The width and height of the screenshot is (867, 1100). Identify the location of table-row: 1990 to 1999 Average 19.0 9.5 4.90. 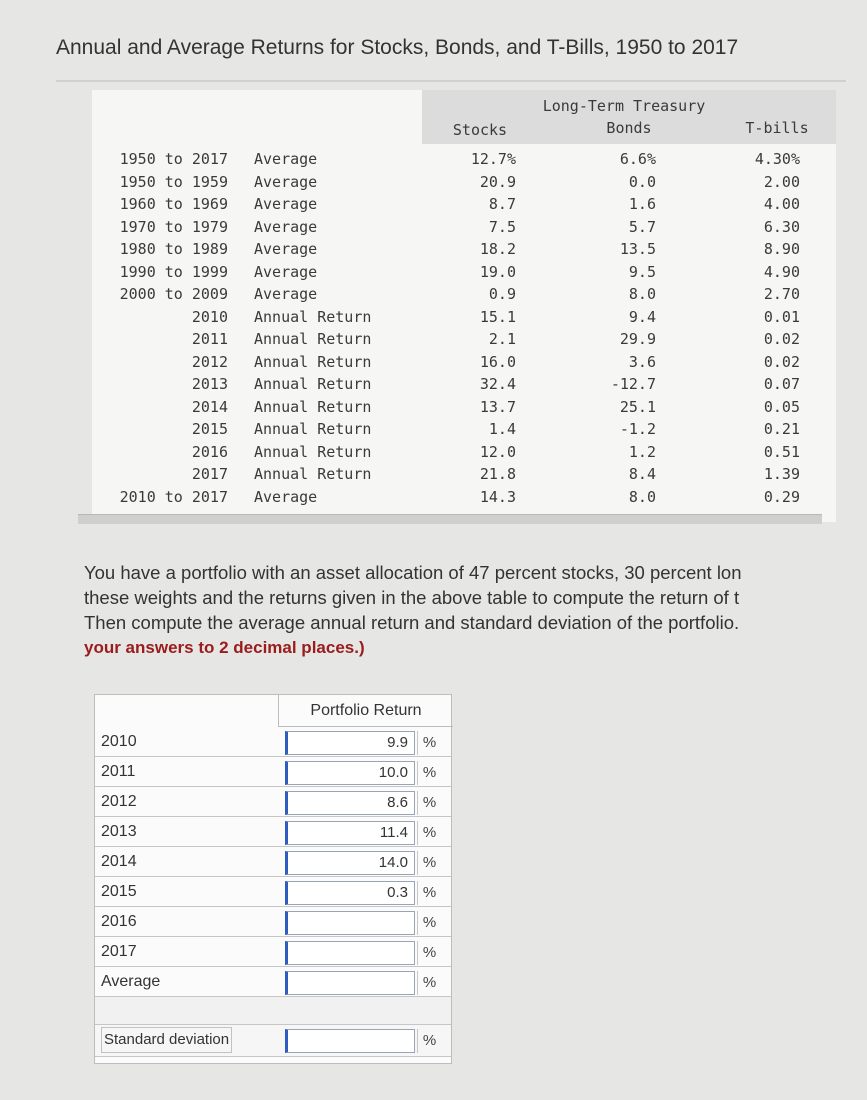
(464, 272).